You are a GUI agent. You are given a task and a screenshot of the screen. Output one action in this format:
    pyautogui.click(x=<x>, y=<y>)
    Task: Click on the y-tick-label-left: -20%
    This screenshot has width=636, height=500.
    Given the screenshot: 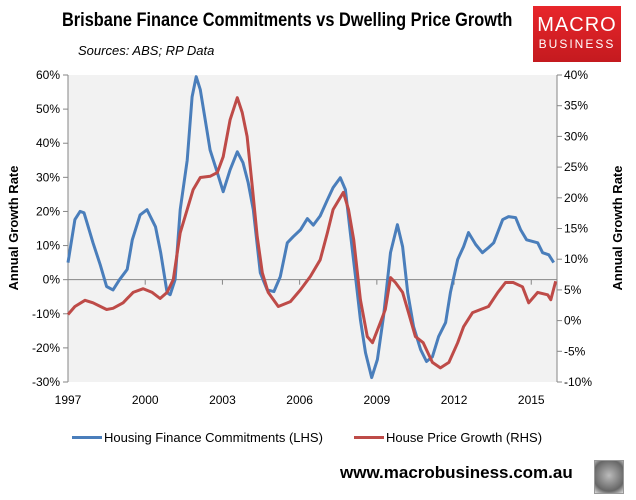 What is the action you would take?
    pyautogui.click(x=46, y=348)
    